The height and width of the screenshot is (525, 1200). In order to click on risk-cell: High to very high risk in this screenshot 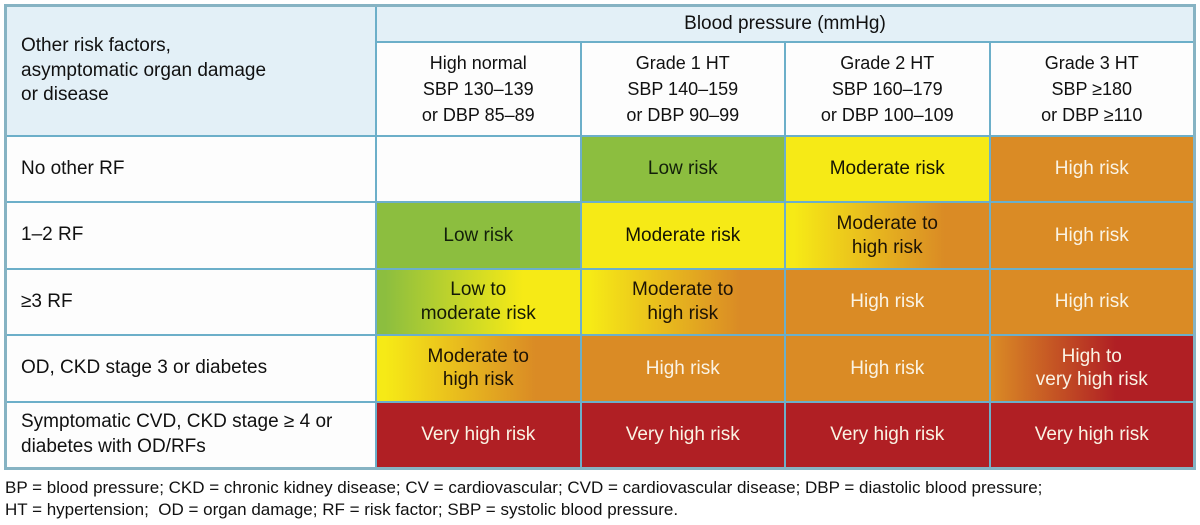, I will do `click(1091, 368)`.